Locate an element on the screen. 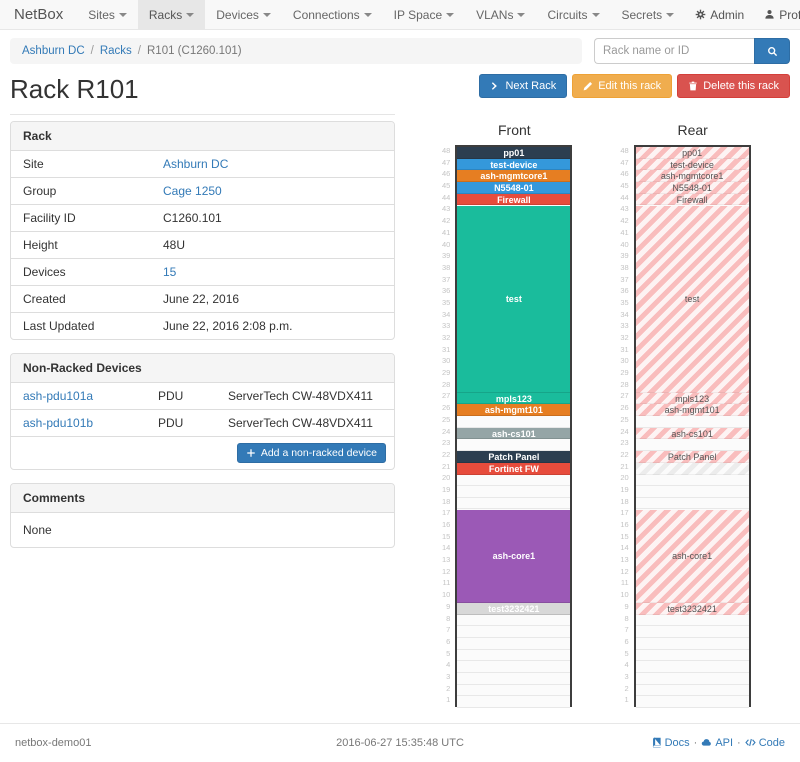  unit-number: 34 is located at coordinates (446, 314).